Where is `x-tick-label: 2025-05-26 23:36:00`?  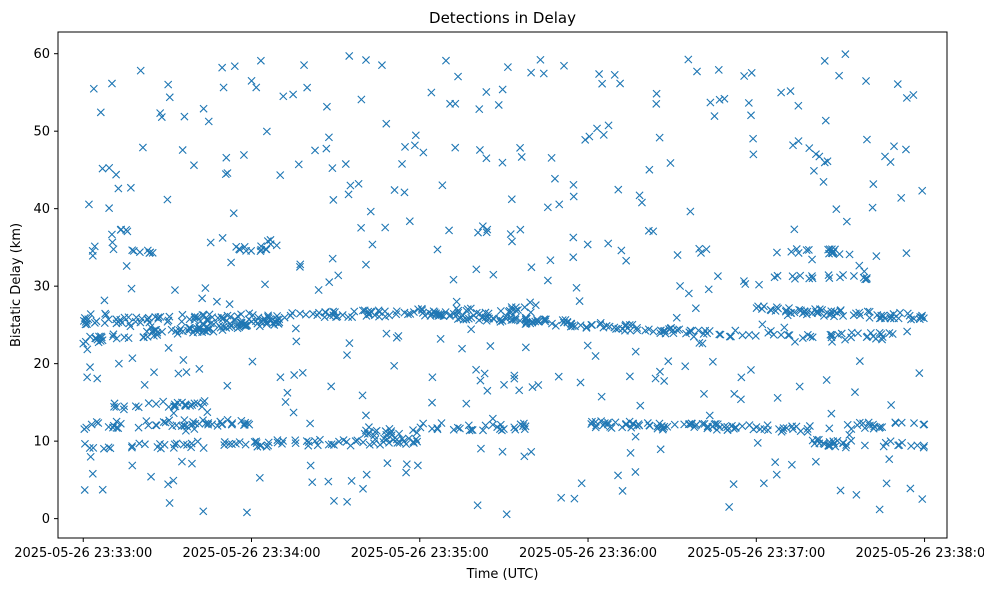
x-tick-label: 2025-05-26 23:36:00 is located at coordinates (588, 553).